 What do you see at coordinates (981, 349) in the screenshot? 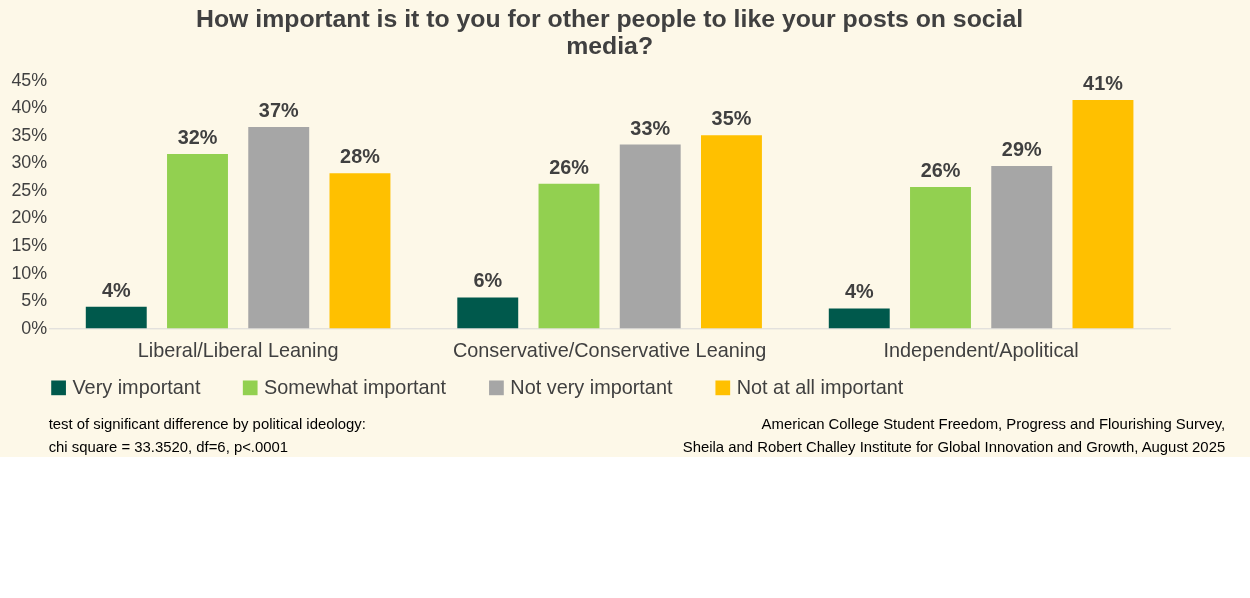
I see `x-tick-label: Independent/Apolitical` at bounding box center [981, 349].